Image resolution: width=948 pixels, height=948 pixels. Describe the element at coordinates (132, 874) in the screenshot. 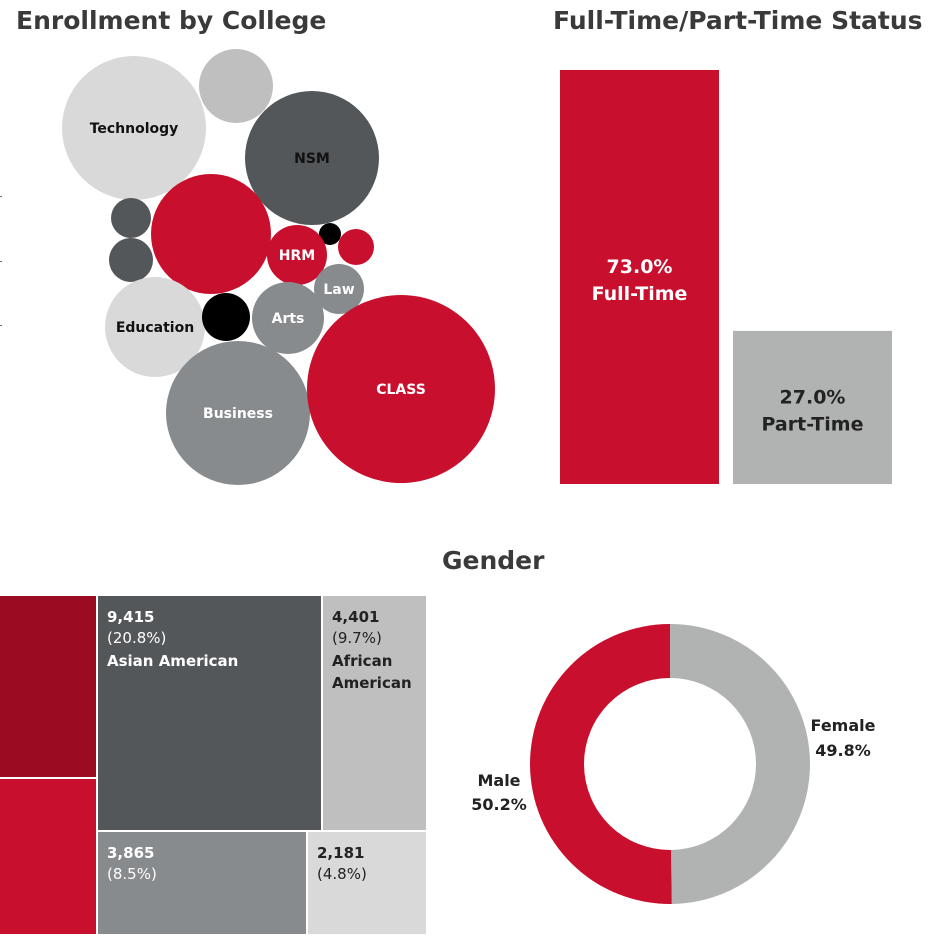

I see `treemap-percent: (8.5%)` at that location.